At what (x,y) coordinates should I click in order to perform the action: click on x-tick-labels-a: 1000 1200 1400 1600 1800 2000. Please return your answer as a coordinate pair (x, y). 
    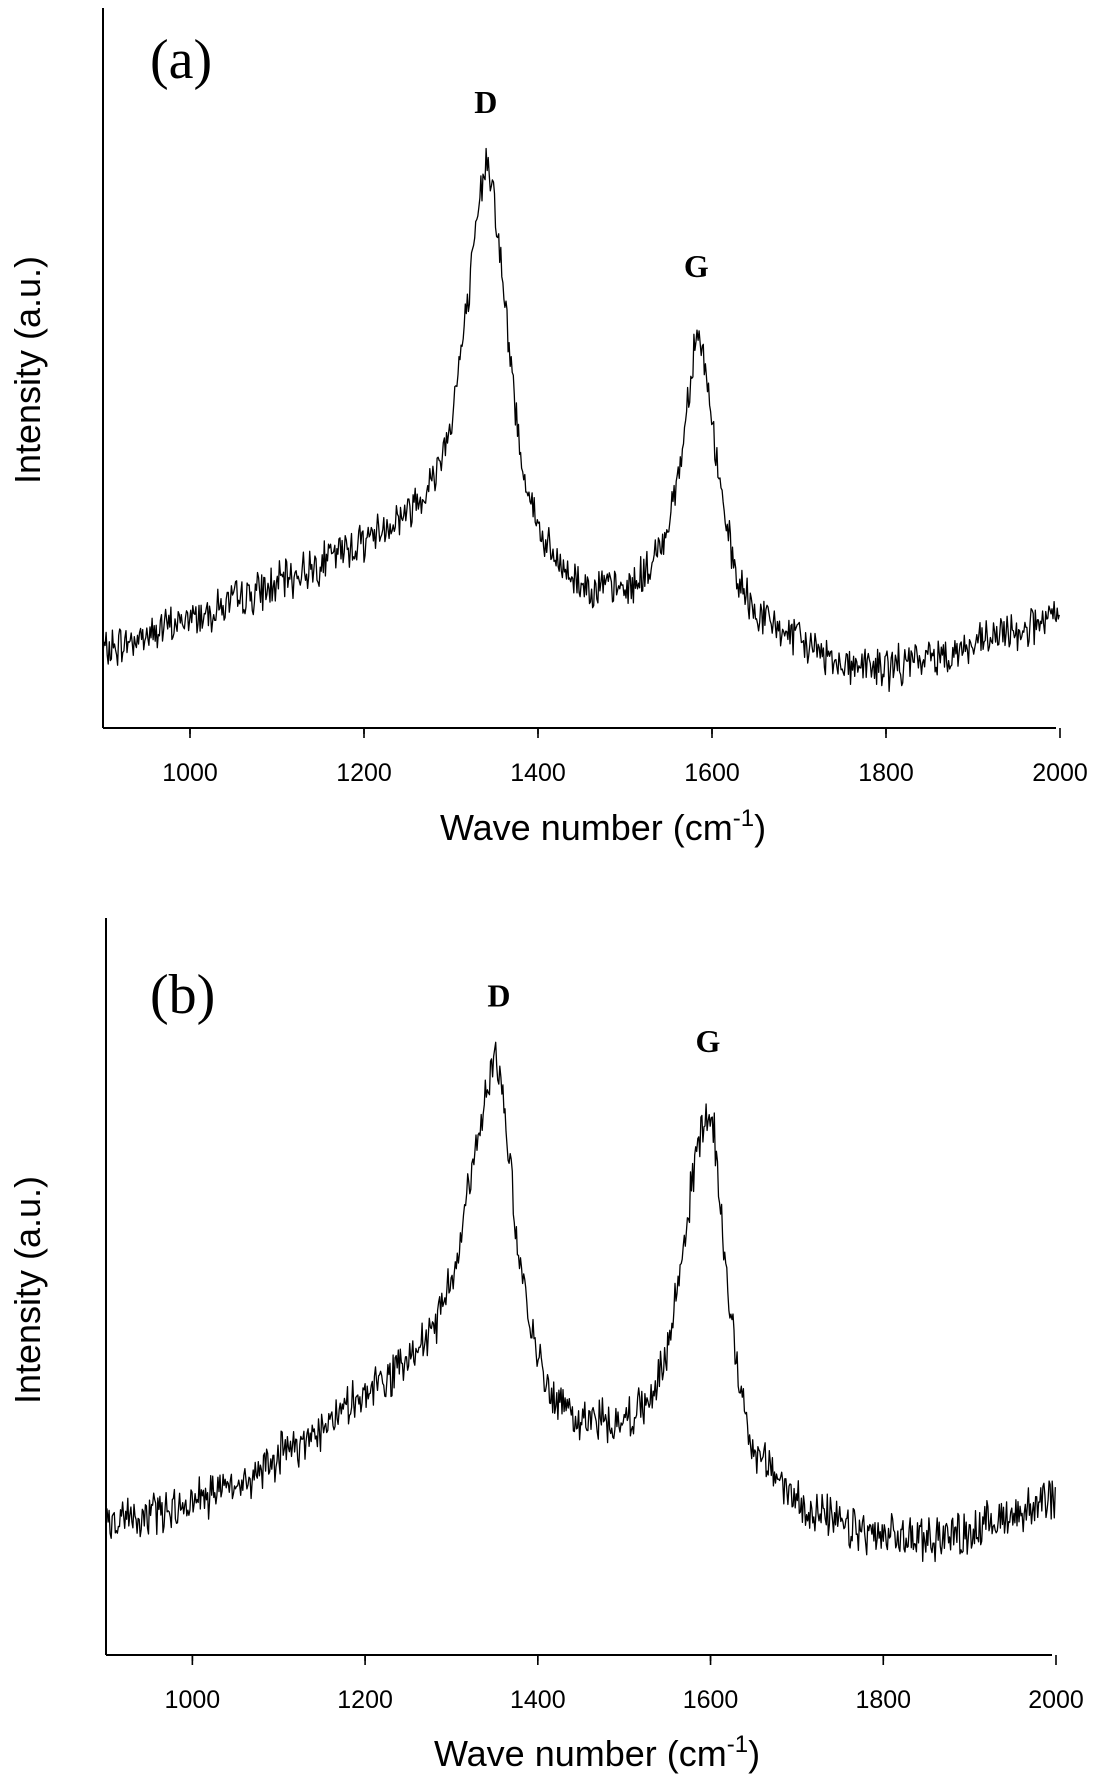
    Looking at the image, I should click on (625, 773).